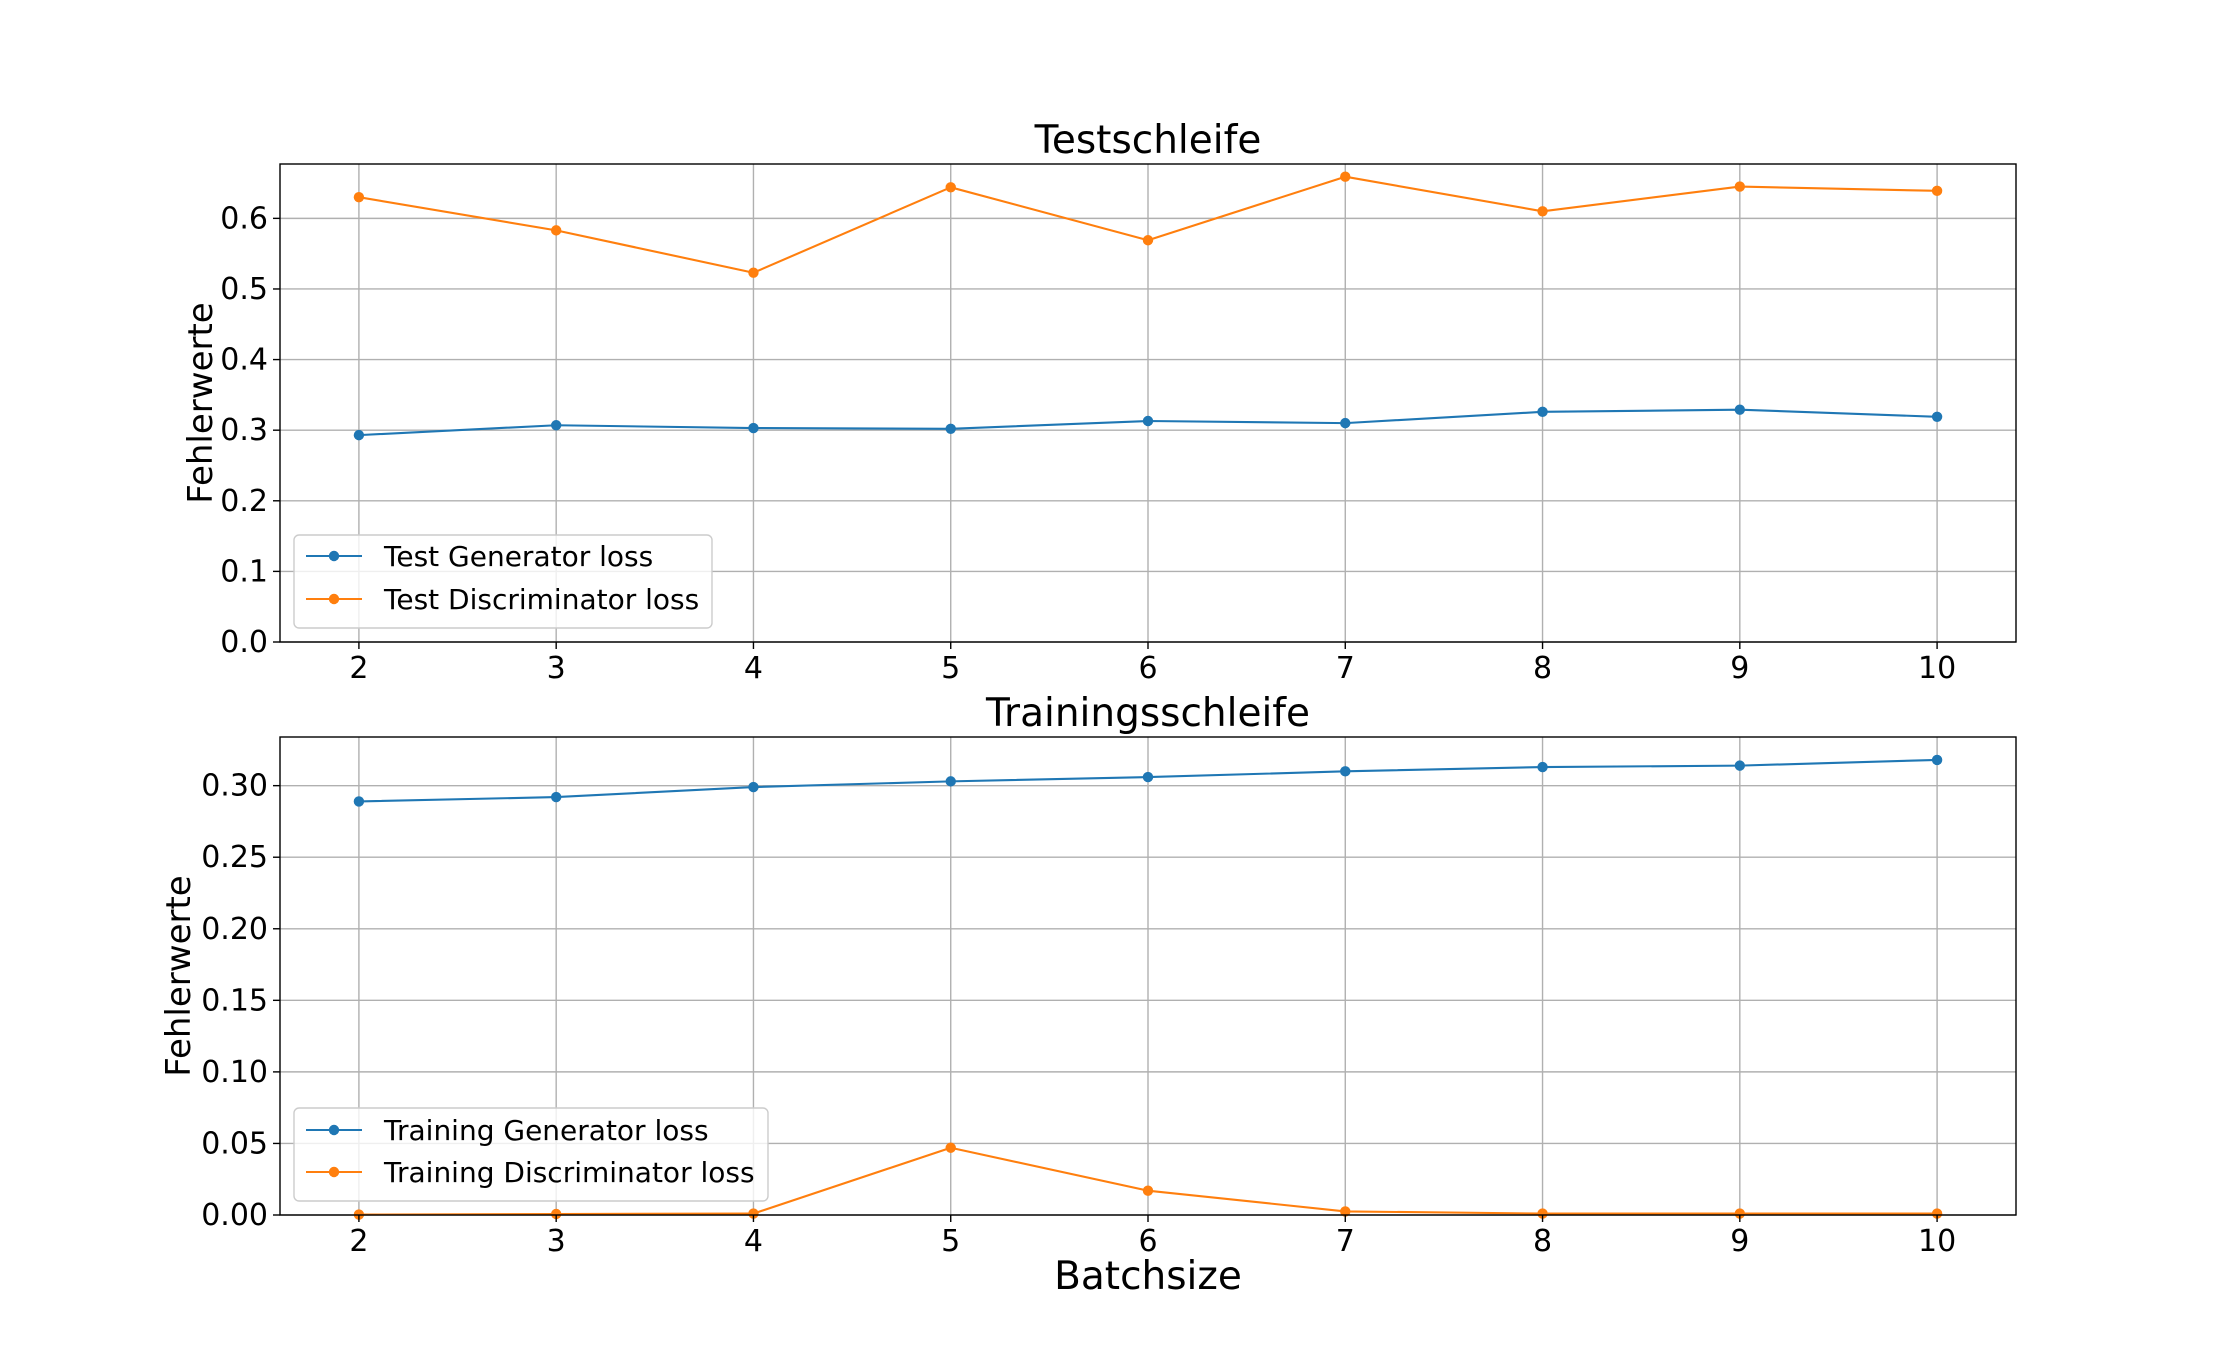  Describe the element at coordinates (244, 501) in the screenshot. I see `y-tick-label: 0.2` at that location.